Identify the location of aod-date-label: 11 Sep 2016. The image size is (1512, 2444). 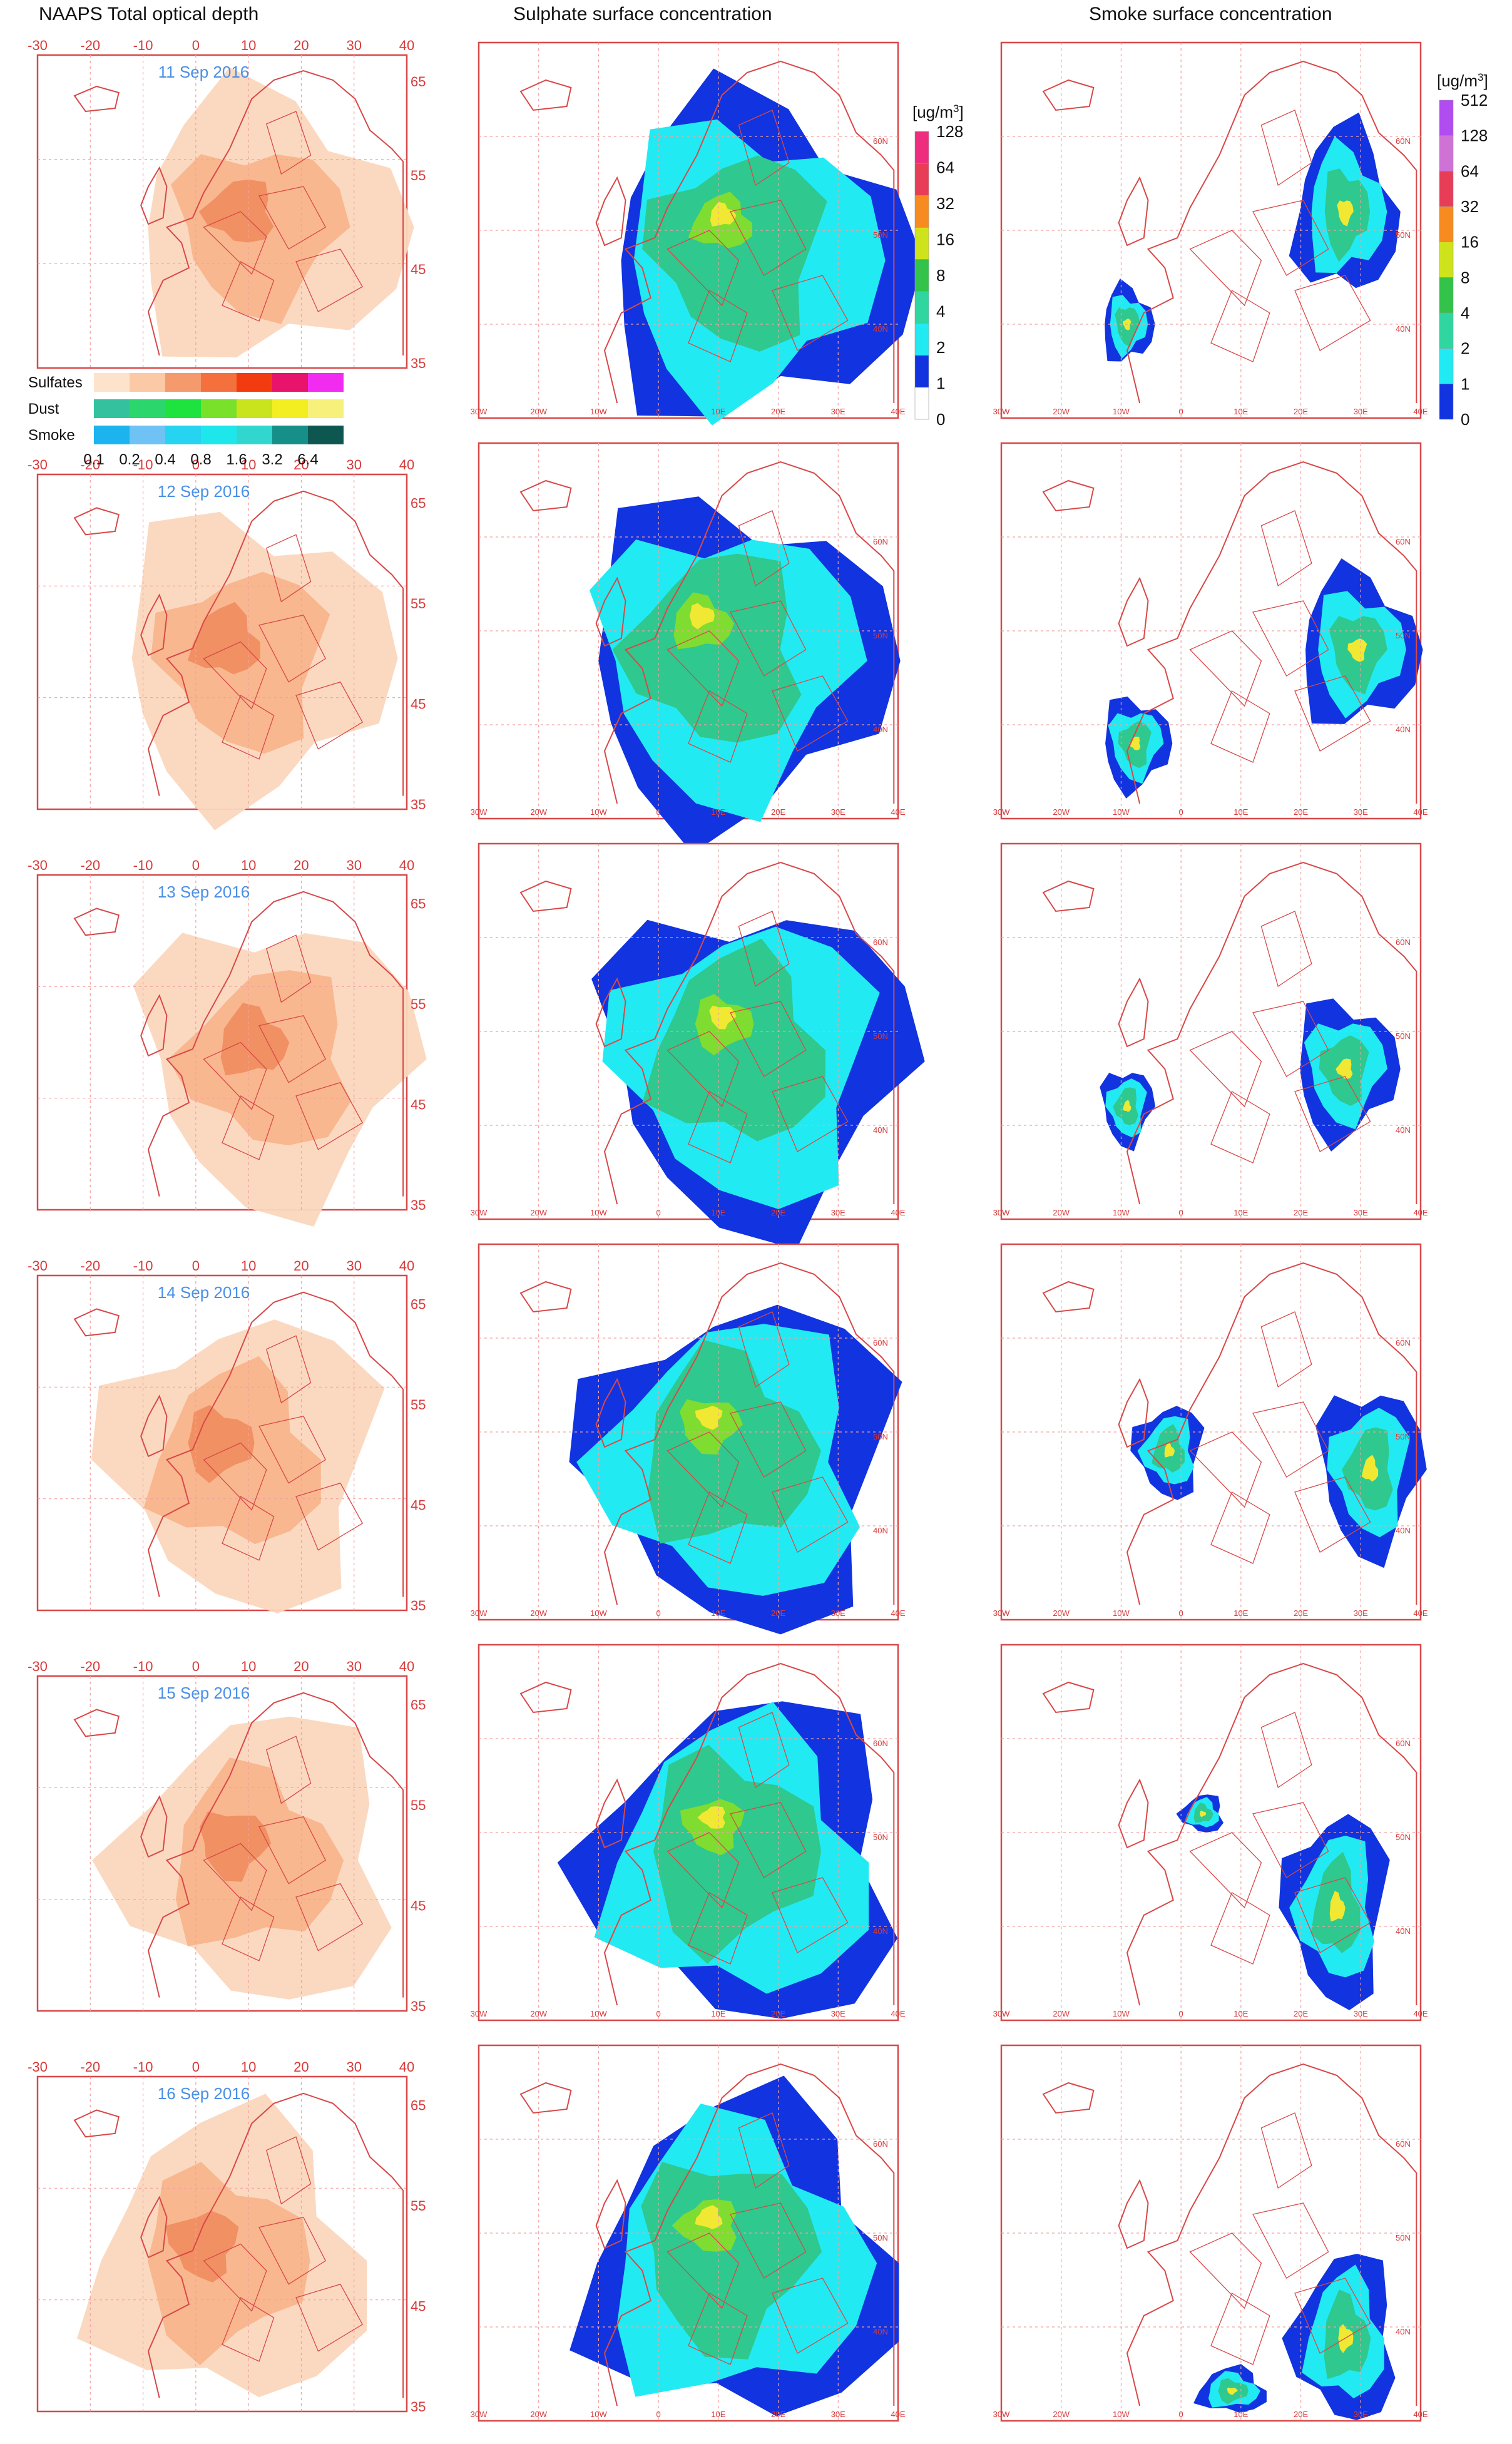
(204, 72).